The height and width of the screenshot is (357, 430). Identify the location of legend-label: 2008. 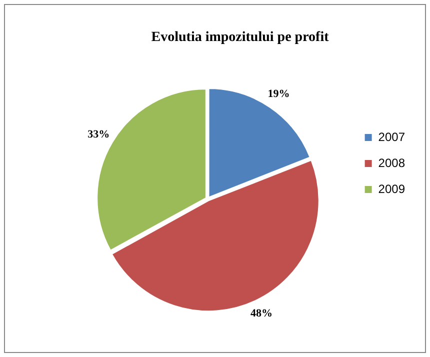
(392, 163).